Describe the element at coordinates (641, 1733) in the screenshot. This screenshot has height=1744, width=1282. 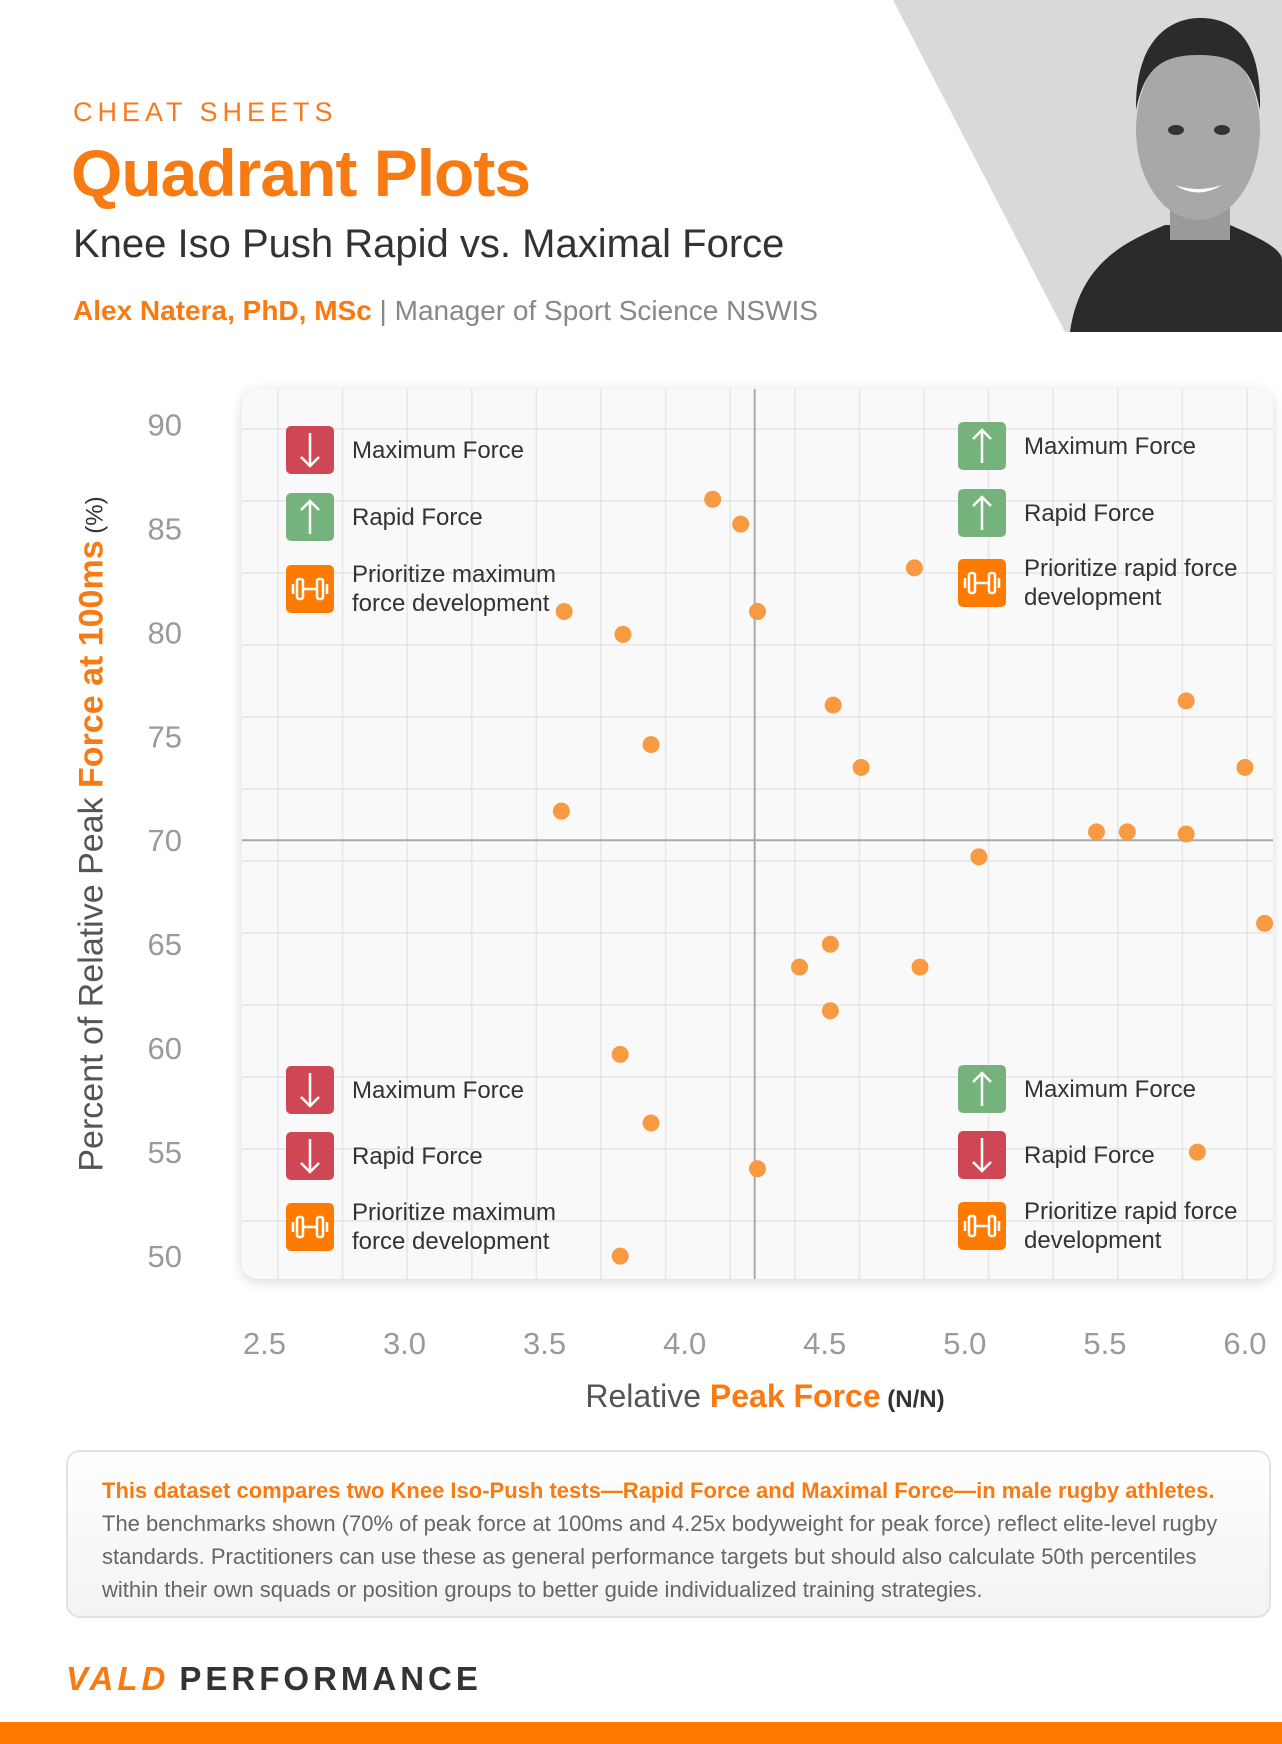
I see `bottom-accent-bar` at that location.